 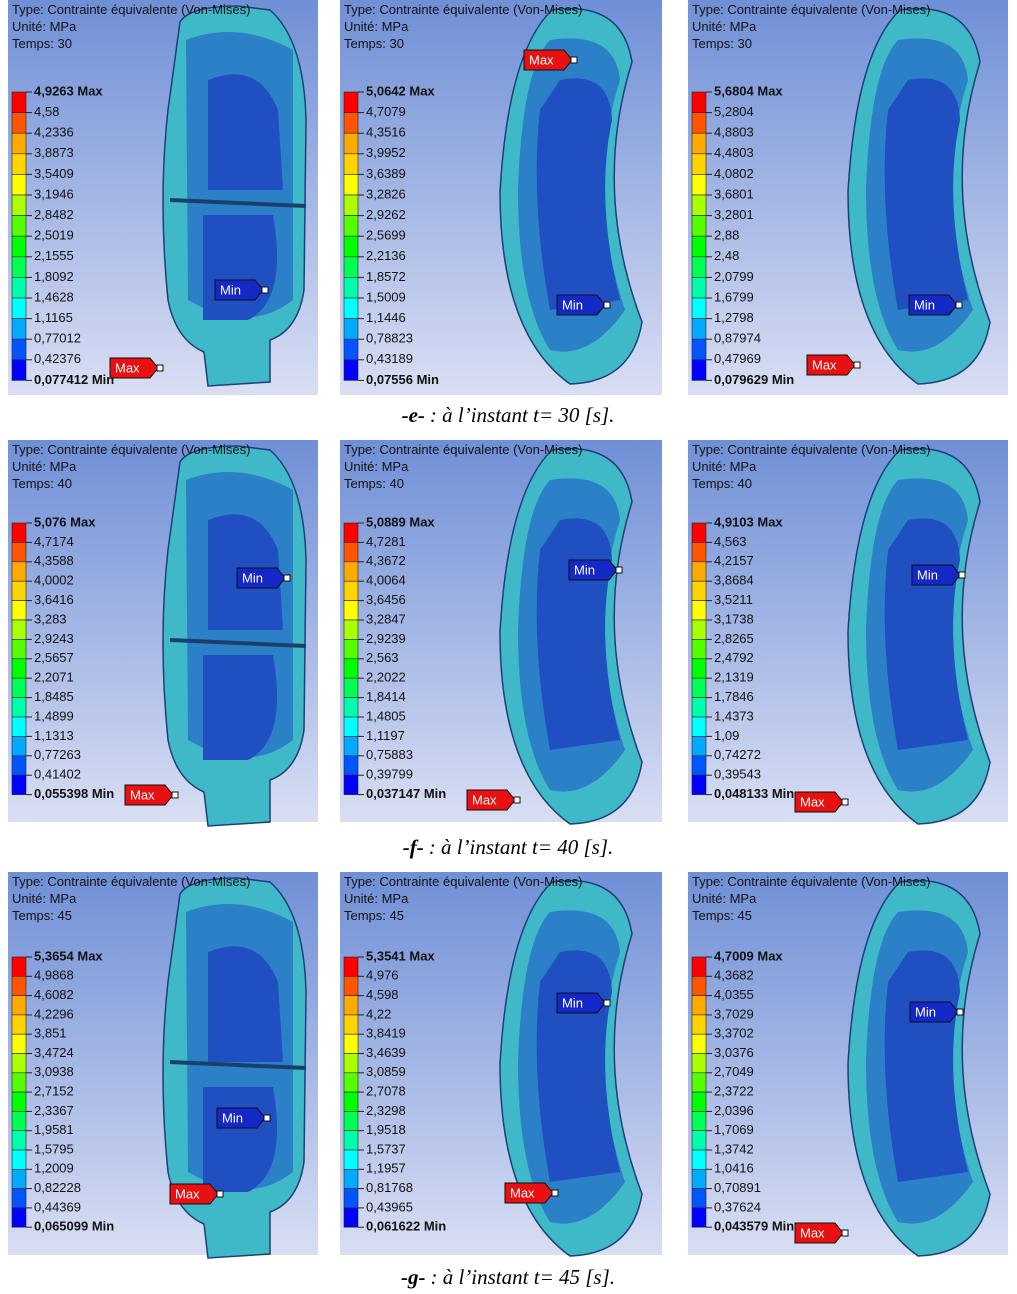 I want to click on header-line: Temps: 30, so click(x=42, y=43).